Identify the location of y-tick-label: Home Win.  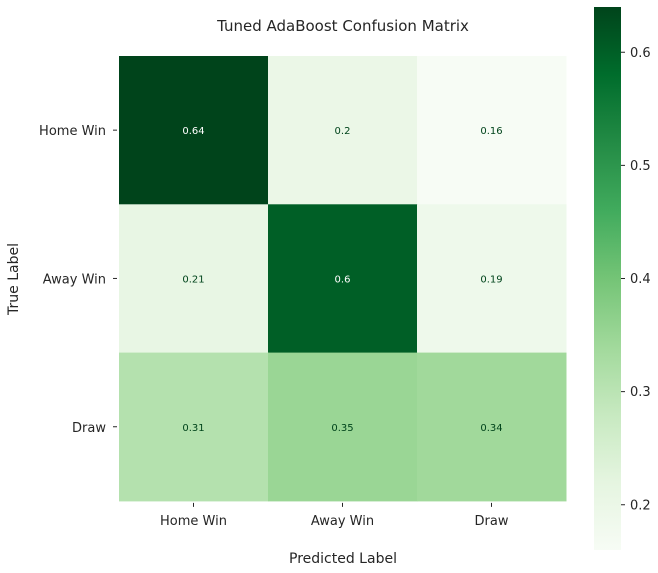
(72, 131).